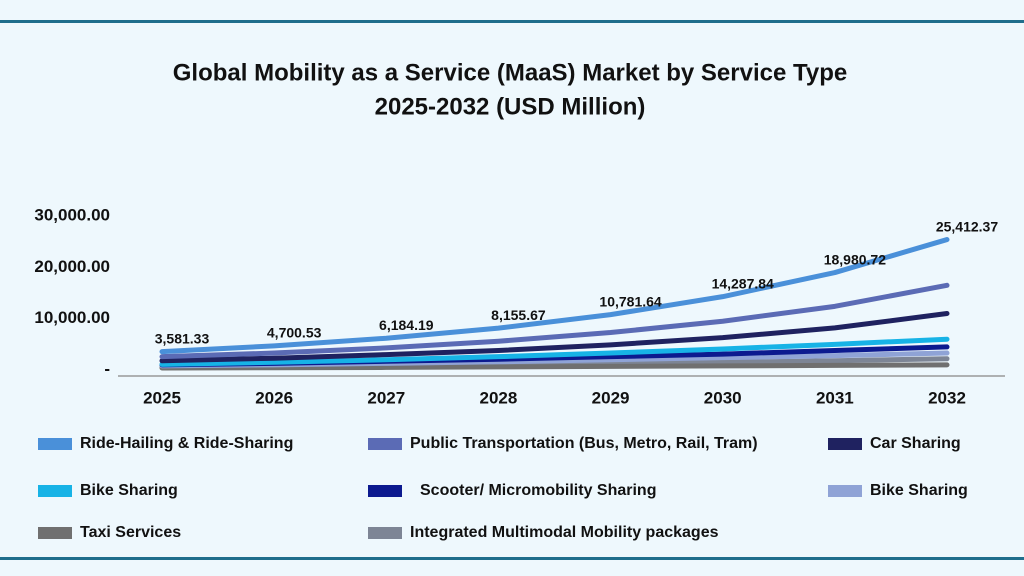 The width and height of the screenshot is (1024, 576). What do you see at coordinates (72, 317) in the screenshot?
I see `y-tick-label: 10,000.00` at bounding box center [72, 317].